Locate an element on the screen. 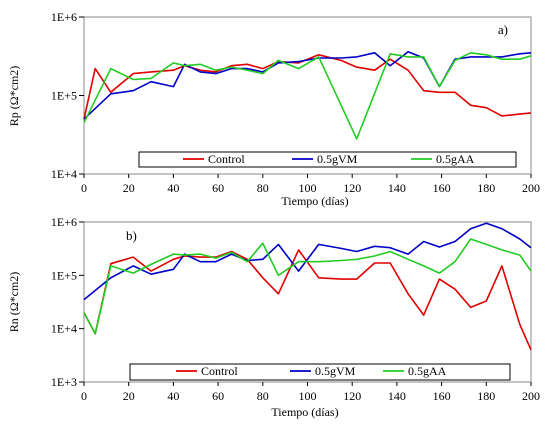 The image size is (547, 424). panel-b-x-tick-label: 160 is located at coordinates (442, 396).